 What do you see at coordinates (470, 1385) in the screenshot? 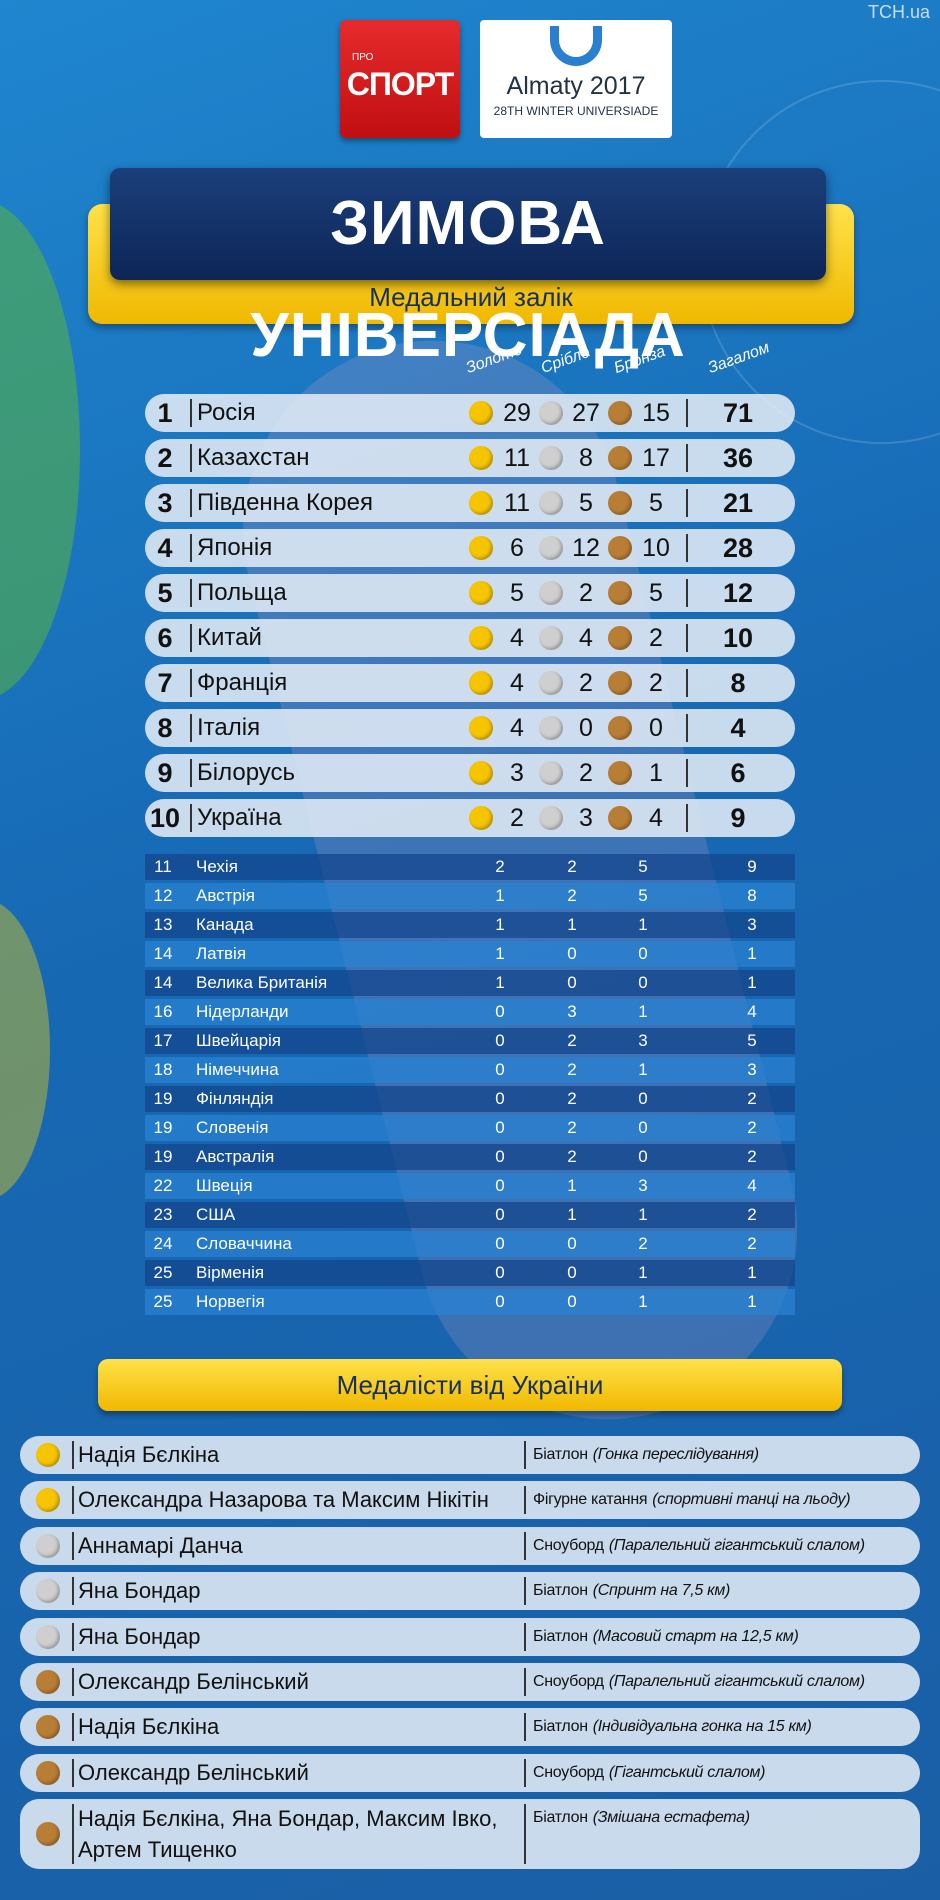
I see `medalists-title: Медалісти від України` at bounding box center [470, 1385].